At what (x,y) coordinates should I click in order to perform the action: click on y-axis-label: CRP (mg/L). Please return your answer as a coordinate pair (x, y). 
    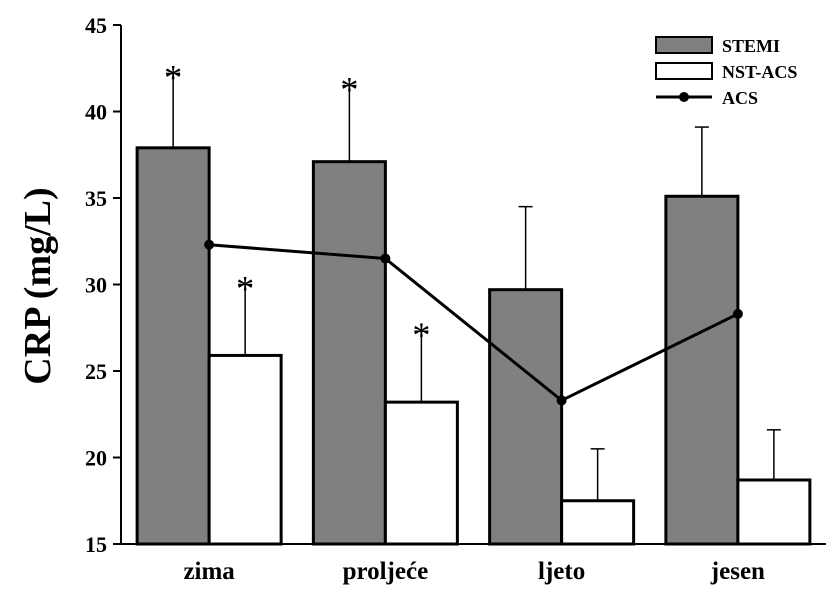
    Looking at the image, I should click on (38, 285).